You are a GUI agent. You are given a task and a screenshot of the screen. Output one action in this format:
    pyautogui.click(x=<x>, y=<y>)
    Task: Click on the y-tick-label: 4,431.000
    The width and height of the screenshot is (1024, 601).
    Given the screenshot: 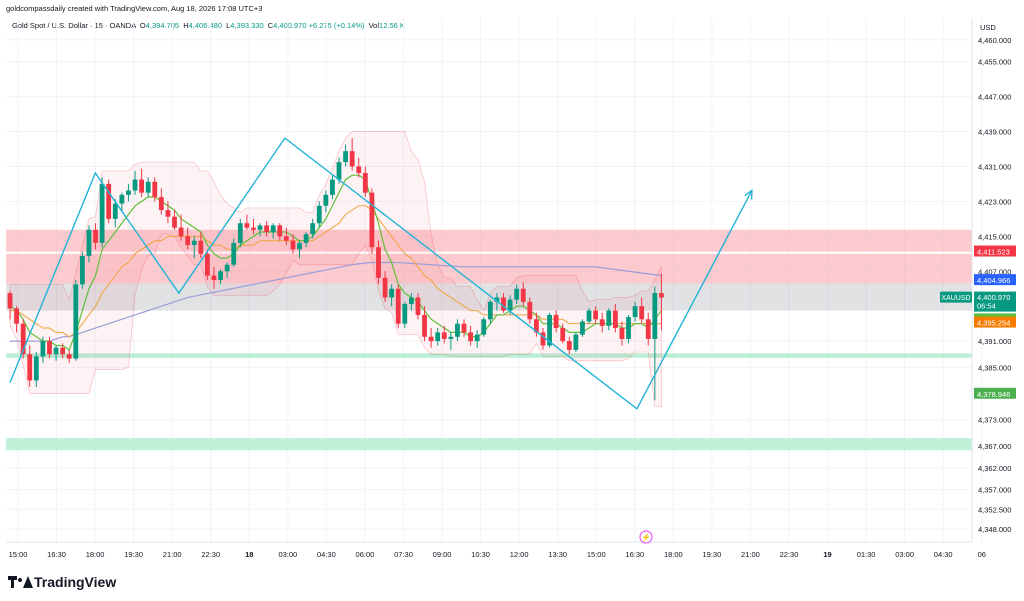 What is the action you would take?
    pyautogui.click(x=994, y=166)
    